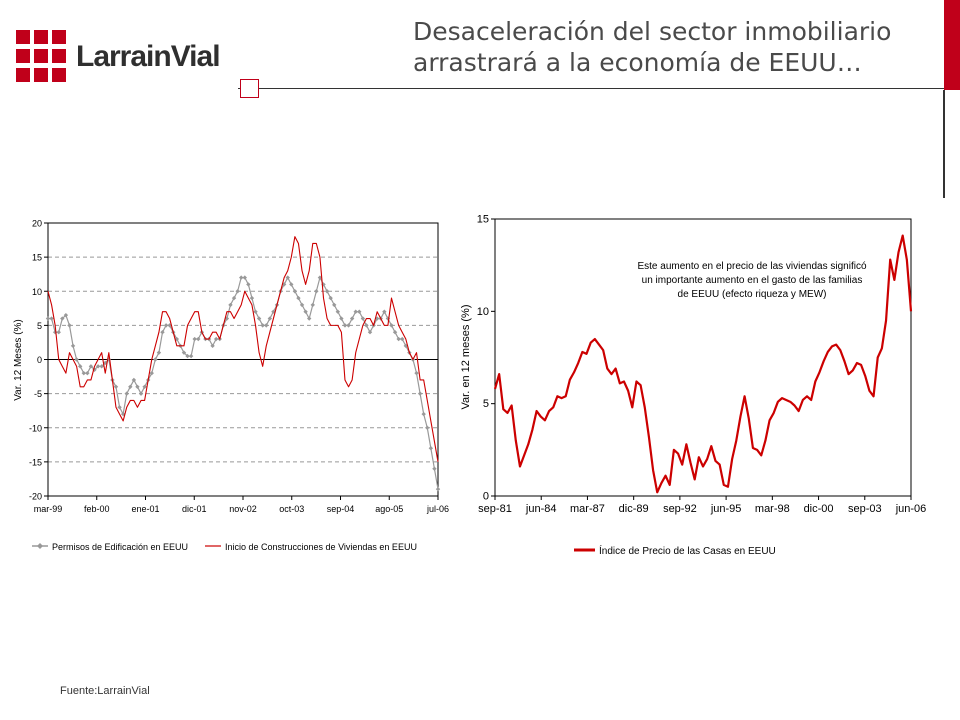  Describe the element at coordinates (486, 358) in the screenshot. I see `y-tick-labels: 15 10 5 0` at that location.